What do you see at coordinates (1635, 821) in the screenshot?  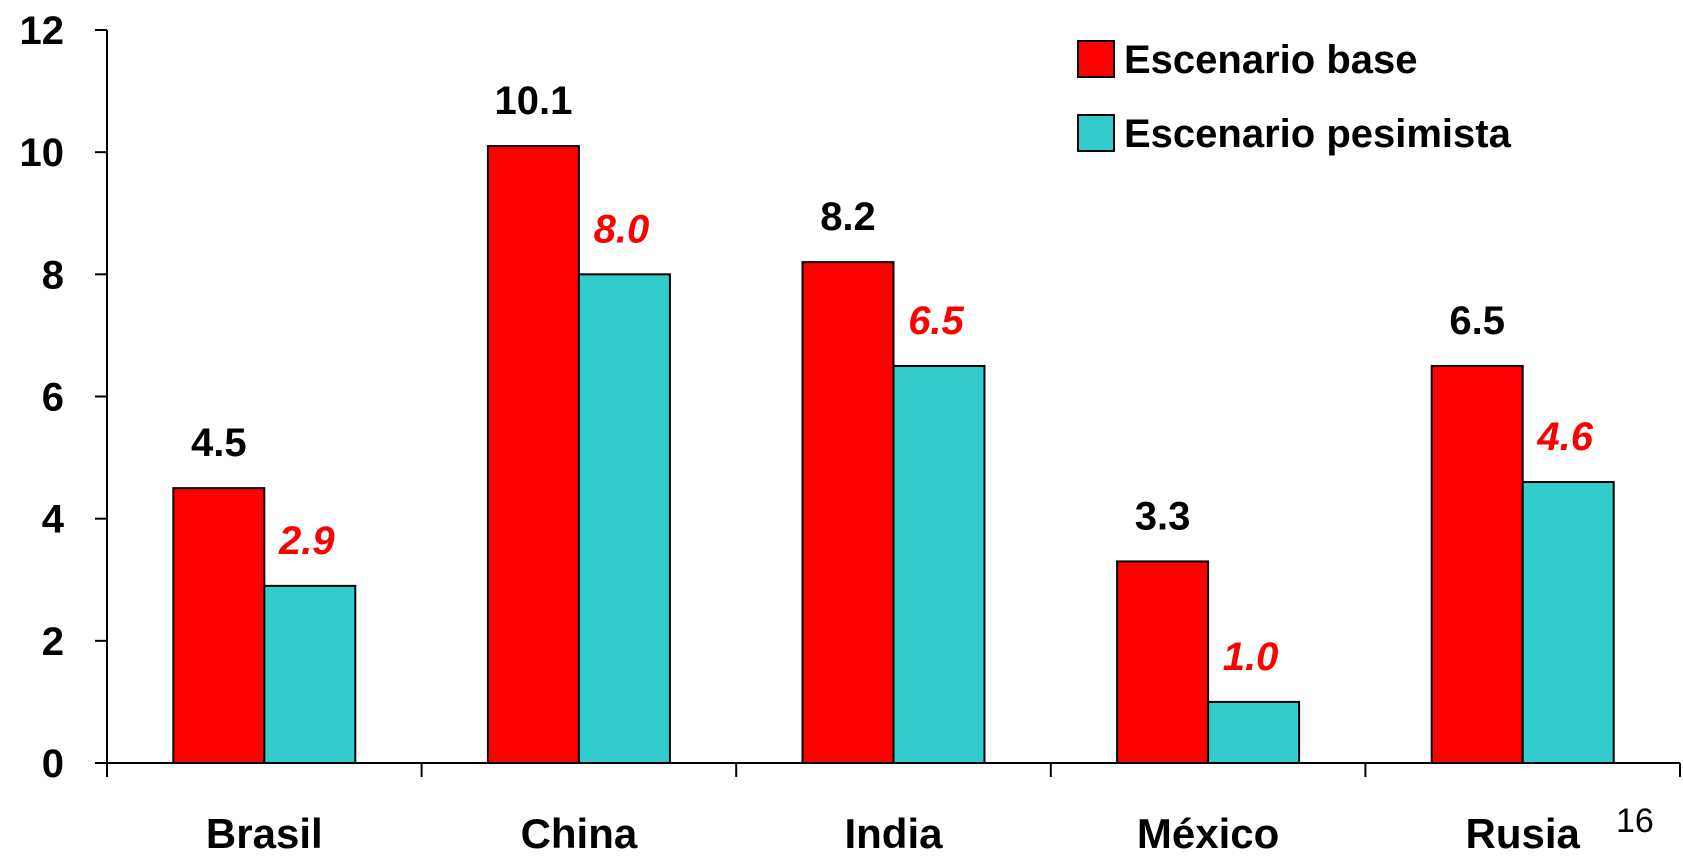 I see `page-number: 16` at bounding box center [1635, 821].